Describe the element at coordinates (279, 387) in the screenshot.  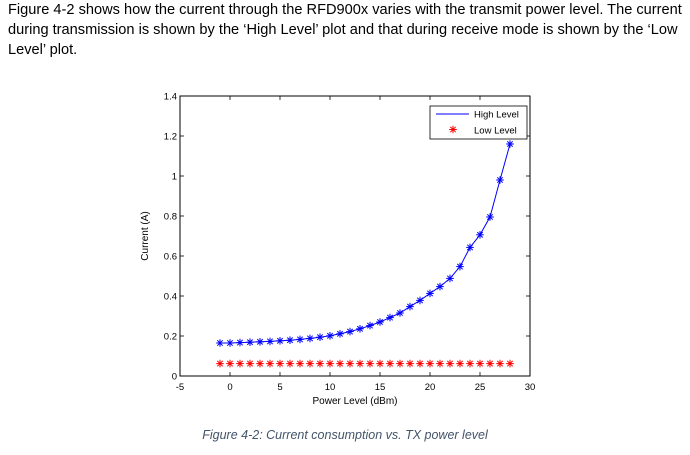
I see `x-tick-label: 5` at that location.